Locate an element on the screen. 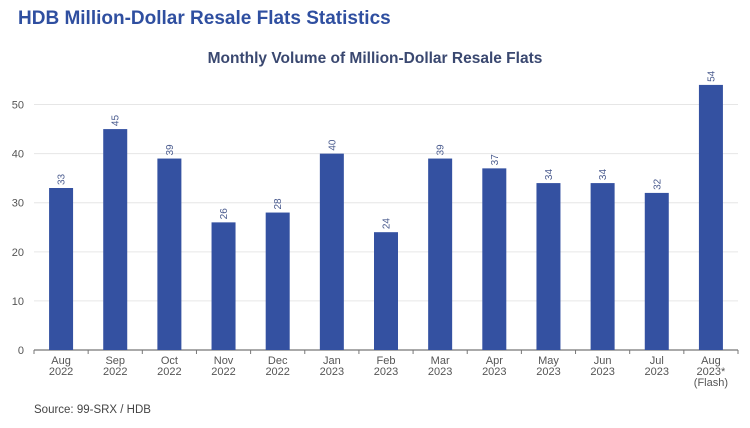 This screenshot has height=428, width=750. x-tick-label: Apr is located at coordinates (494, 361).